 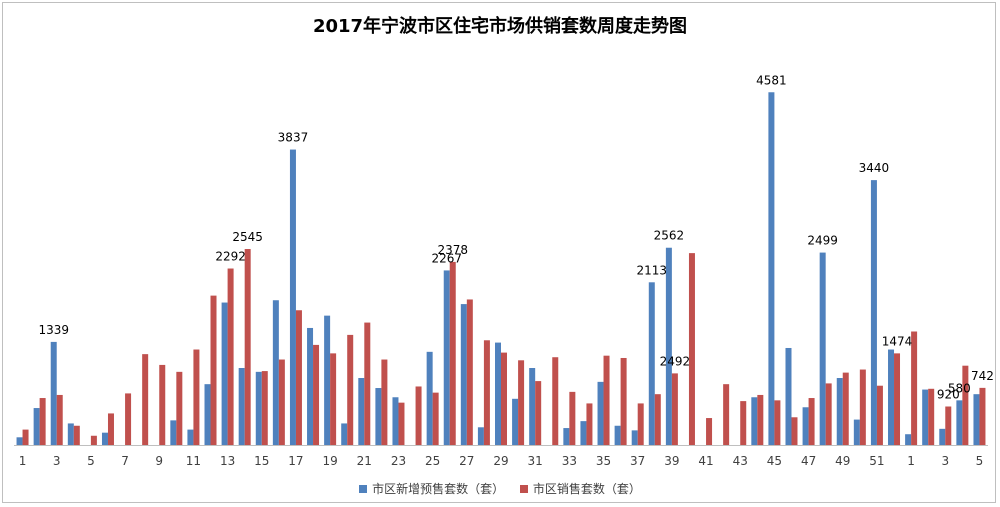 I want to click on x-tick-label-15: 29, so click(x=500, y=461).